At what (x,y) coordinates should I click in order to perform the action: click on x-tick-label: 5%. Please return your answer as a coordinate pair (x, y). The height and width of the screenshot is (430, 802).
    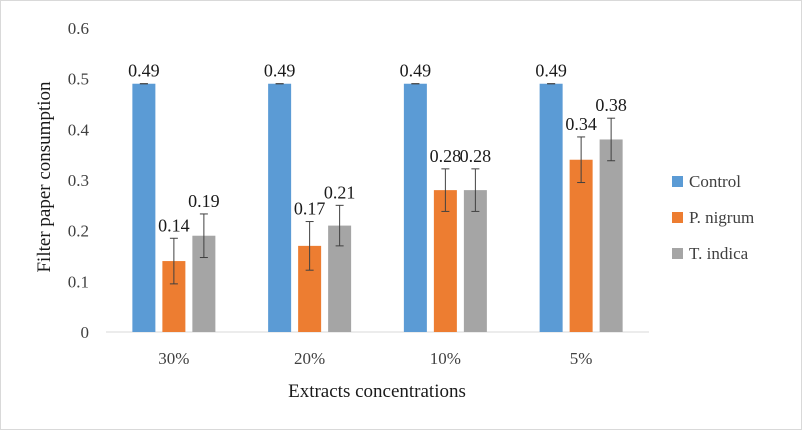
    Looking at the image, I should click on (581, 358).